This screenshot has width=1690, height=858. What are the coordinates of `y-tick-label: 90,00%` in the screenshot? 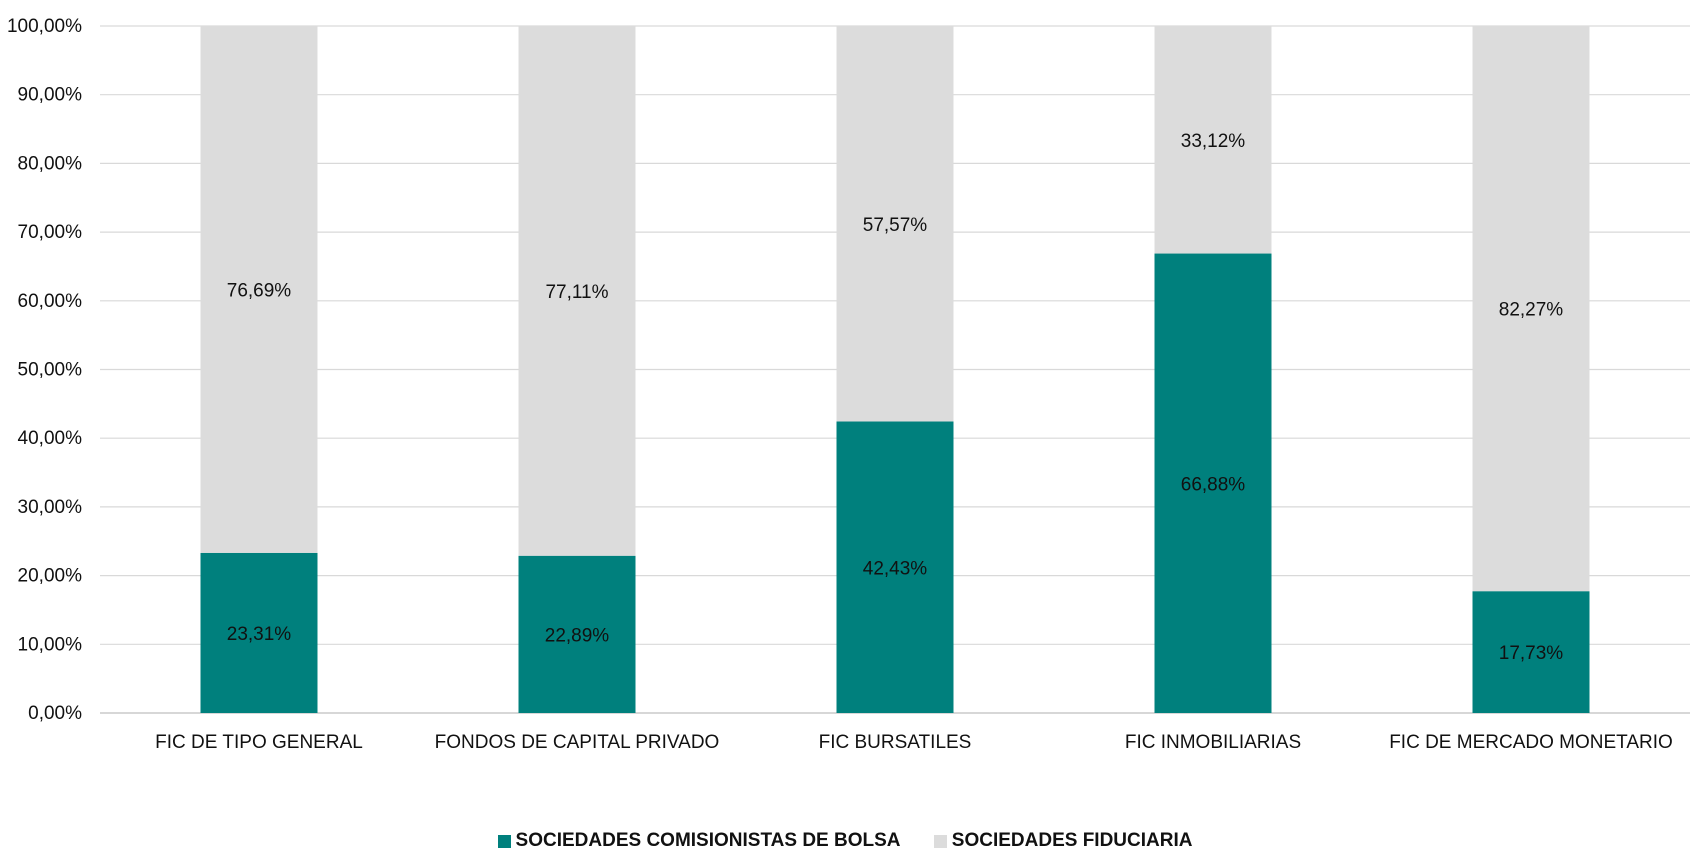 It's located at (50, 95).